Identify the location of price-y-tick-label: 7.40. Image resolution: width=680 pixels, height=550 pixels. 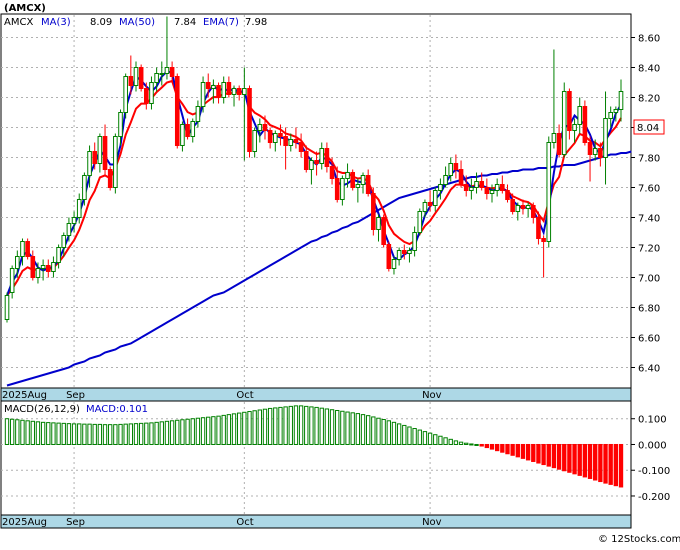
(649, 219).